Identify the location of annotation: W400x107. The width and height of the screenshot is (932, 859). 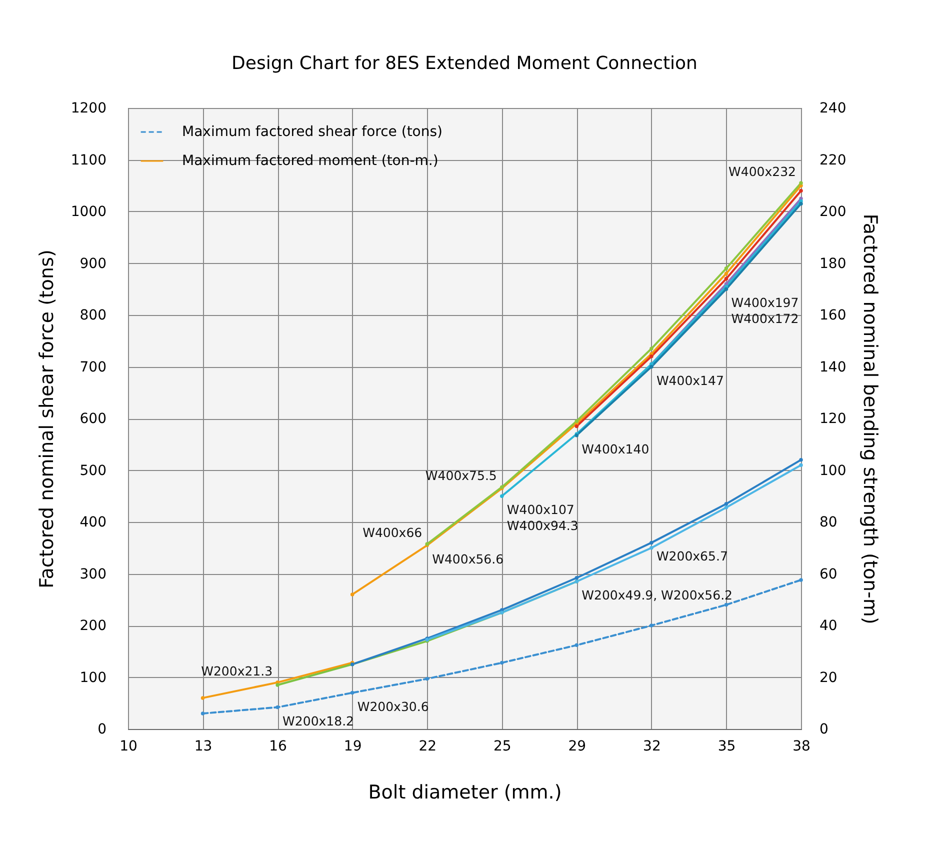
(540, 510).